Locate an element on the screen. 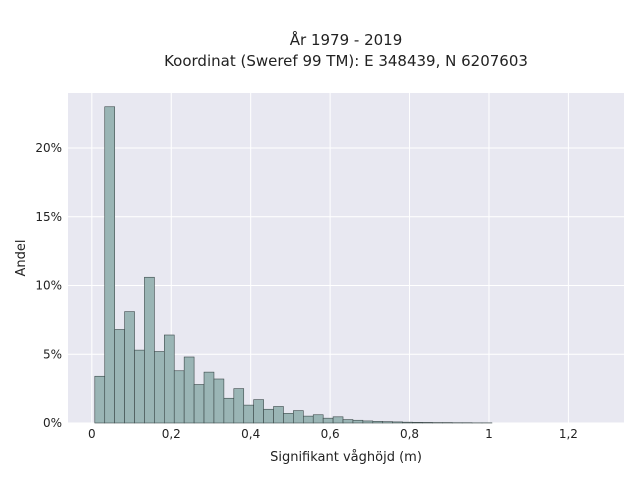 This screenshot has height=480, width=640. chart-title-line1: År 1979 - 2019 is located at coordinates (346, 39).